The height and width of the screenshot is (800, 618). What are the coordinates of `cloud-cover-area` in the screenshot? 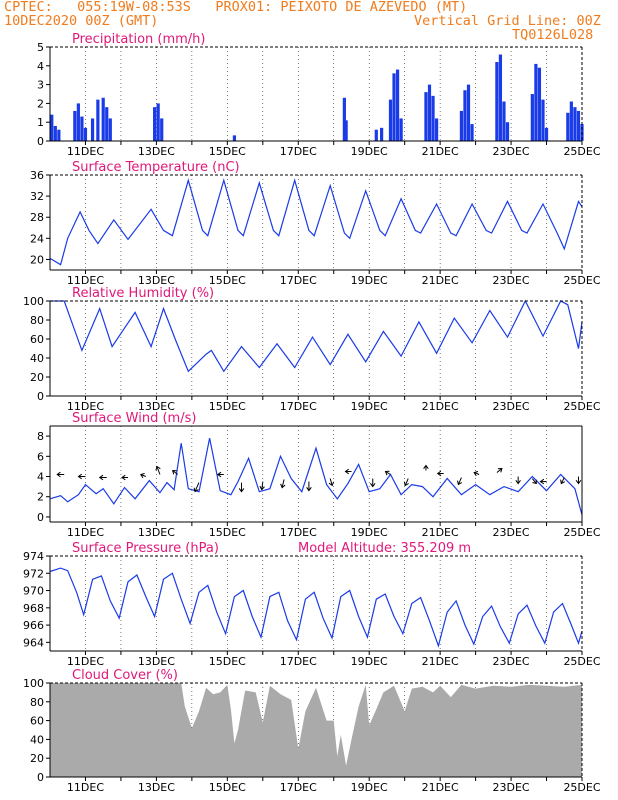 It's located at (316, 730).